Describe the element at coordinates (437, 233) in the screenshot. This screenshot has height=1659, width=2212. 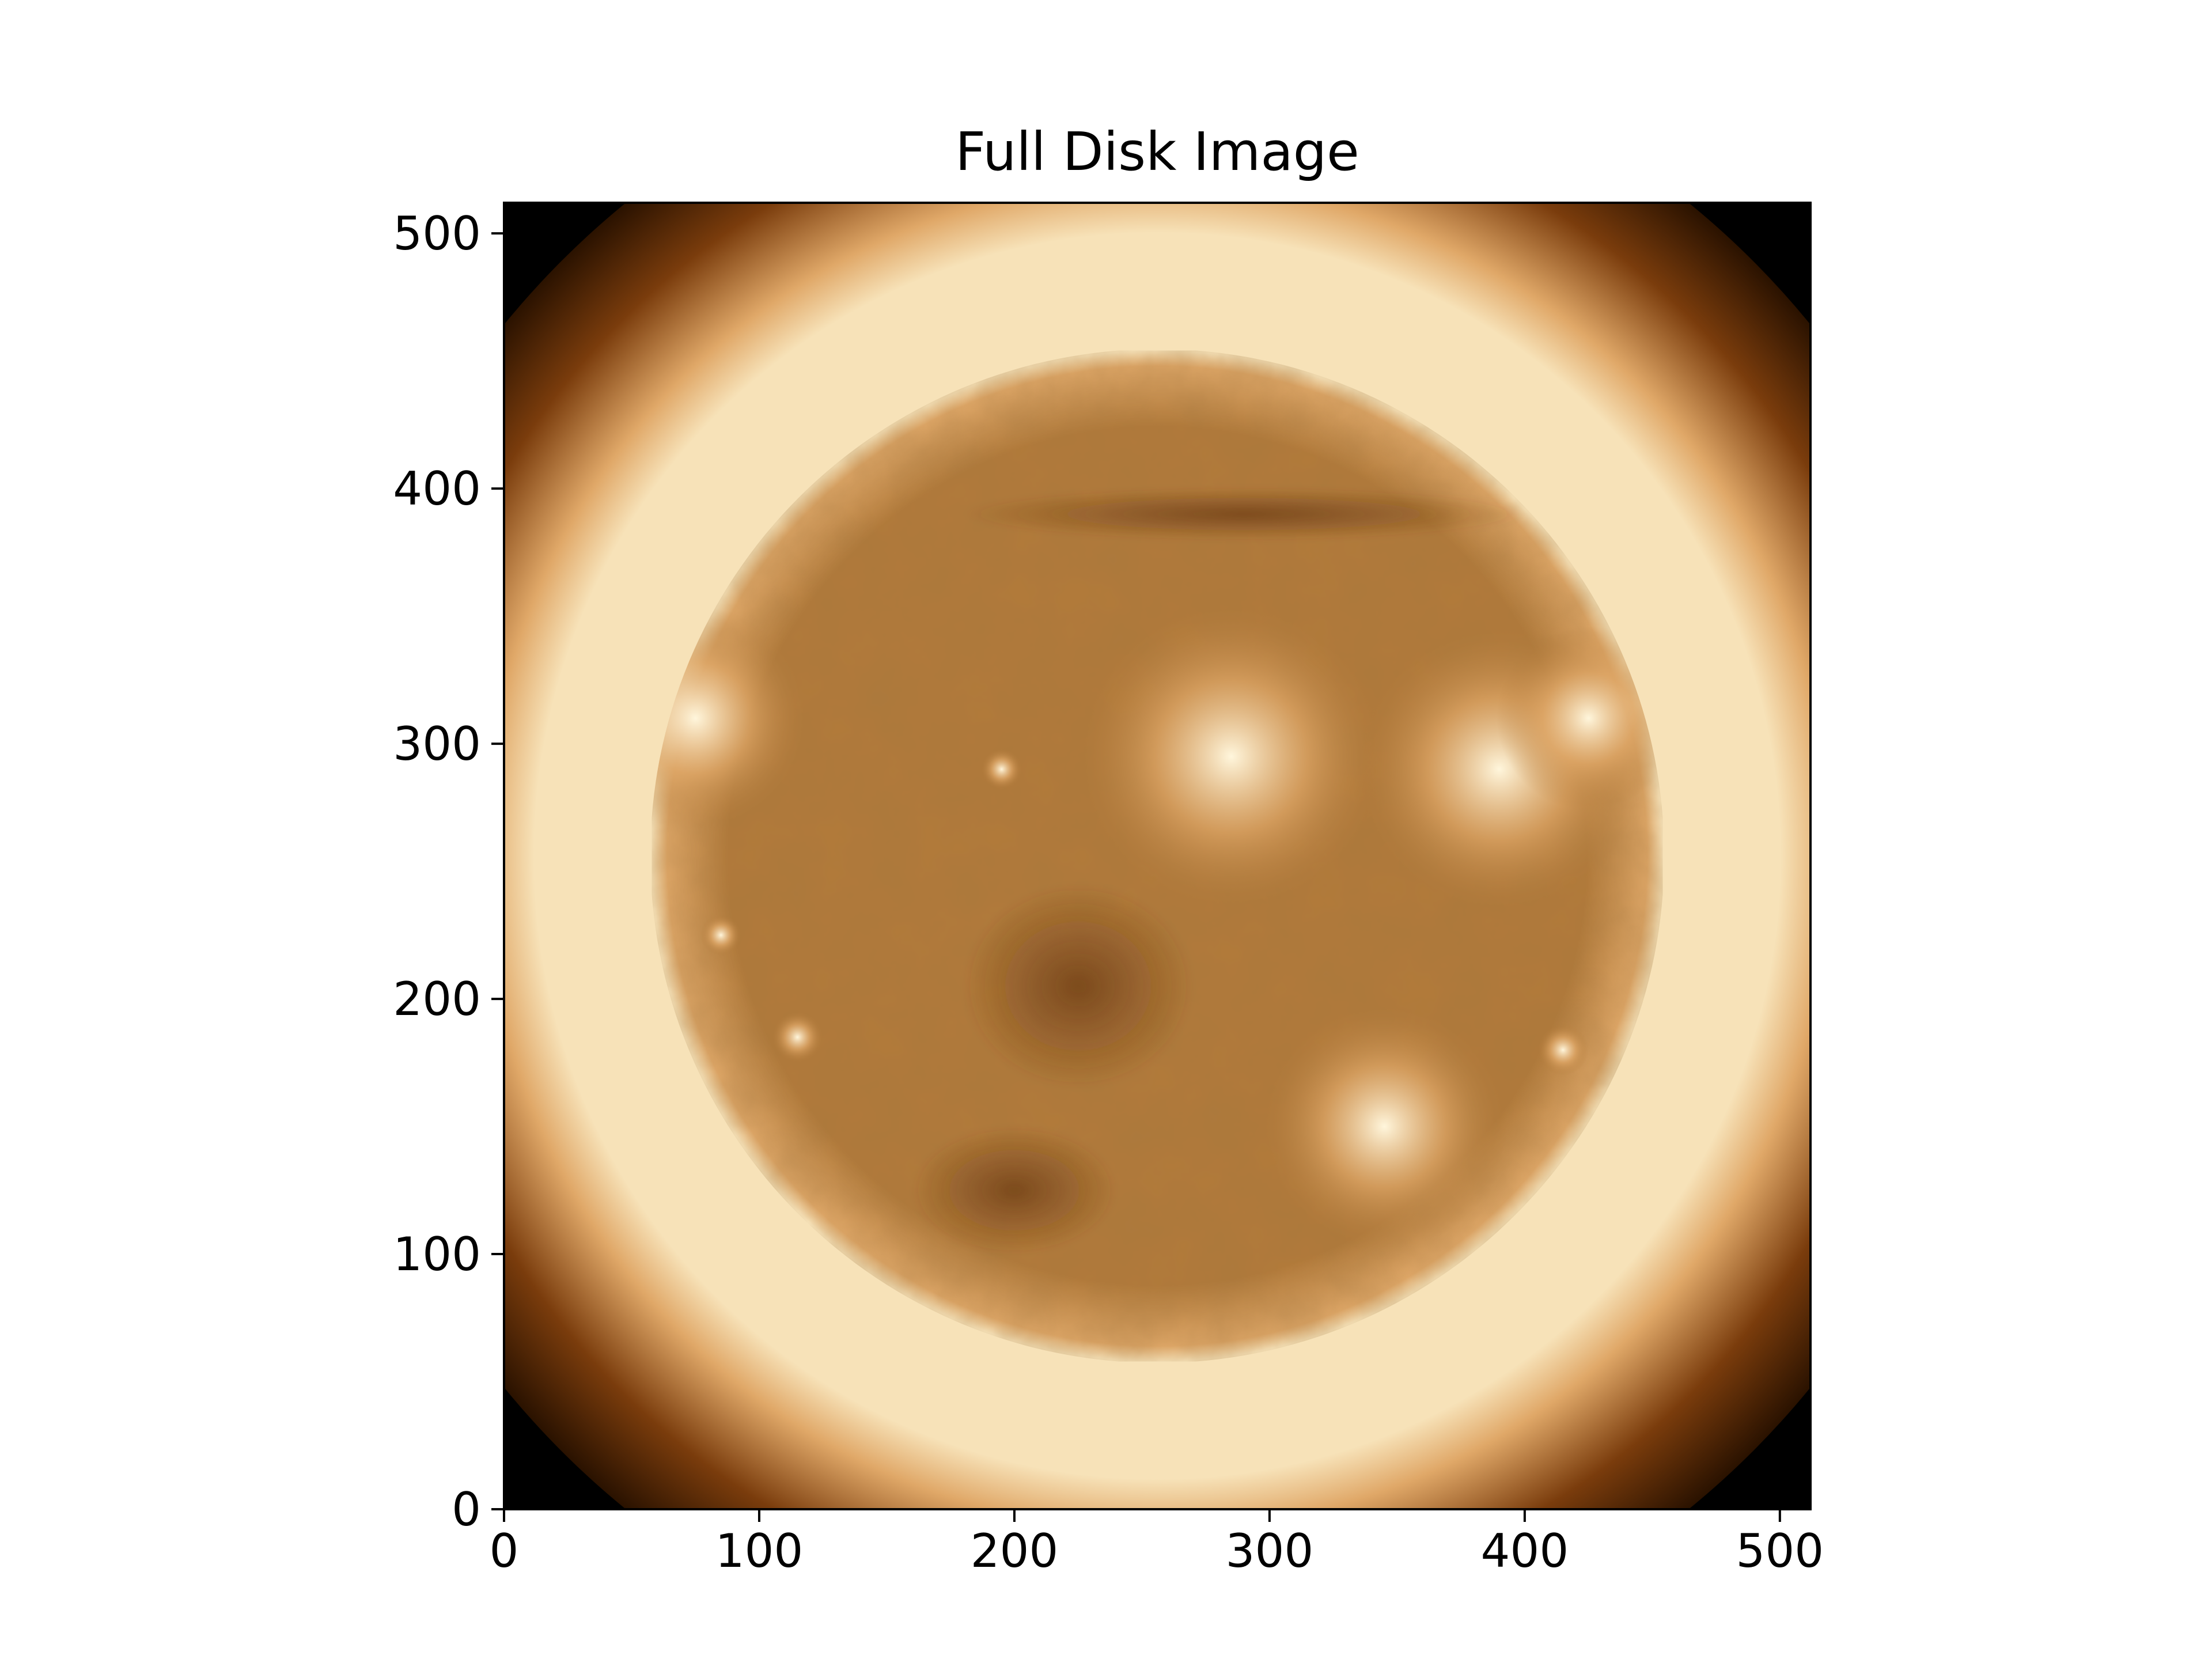
I see `y-tick-label: 500` at that location.